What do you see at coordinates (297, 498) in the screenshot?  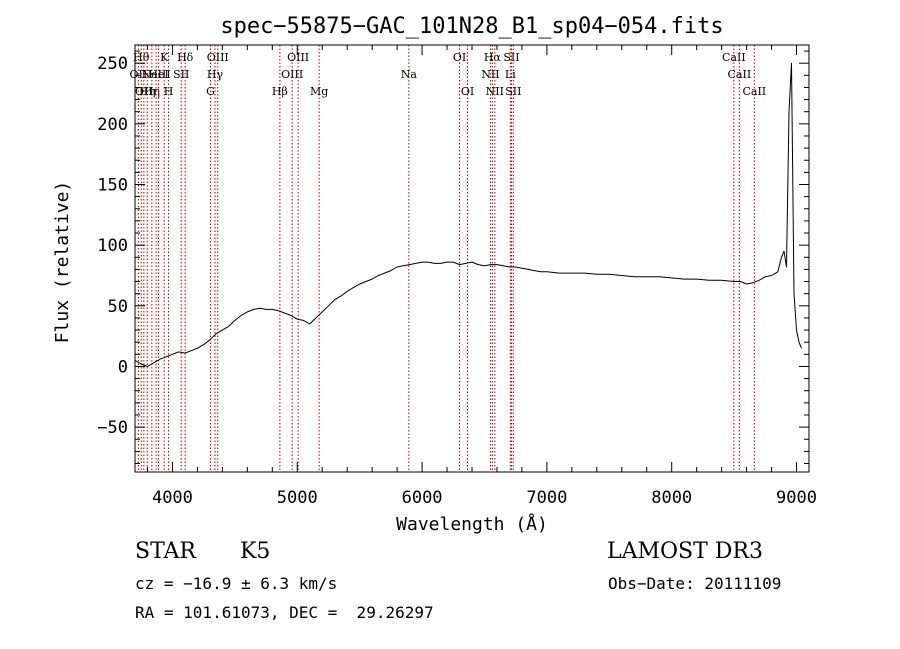 I see `x-tick-label-1: 5000` at bounding box center [297, 498].